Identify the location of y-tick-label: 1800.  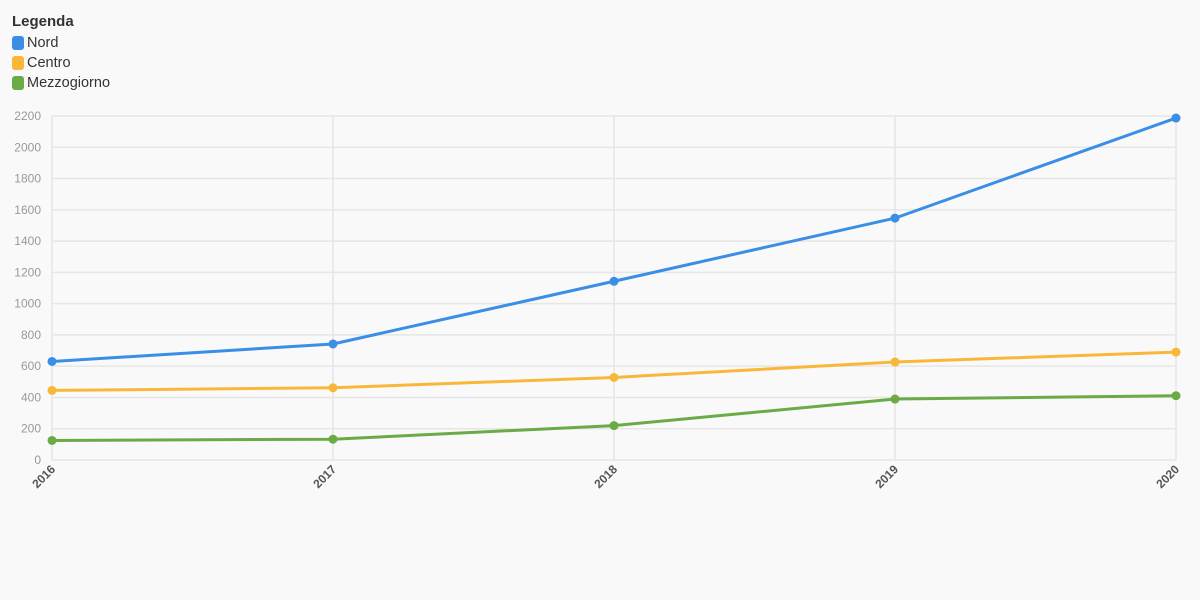
(27, 179).